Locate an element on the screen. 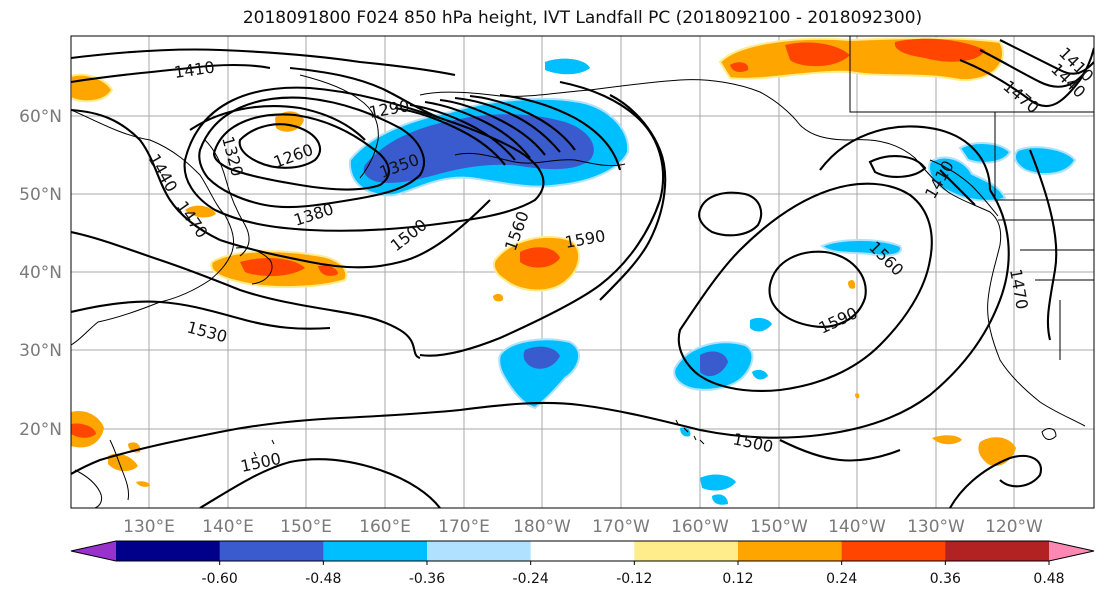  colorbar-extend-min is located at coordinates (93, 551).